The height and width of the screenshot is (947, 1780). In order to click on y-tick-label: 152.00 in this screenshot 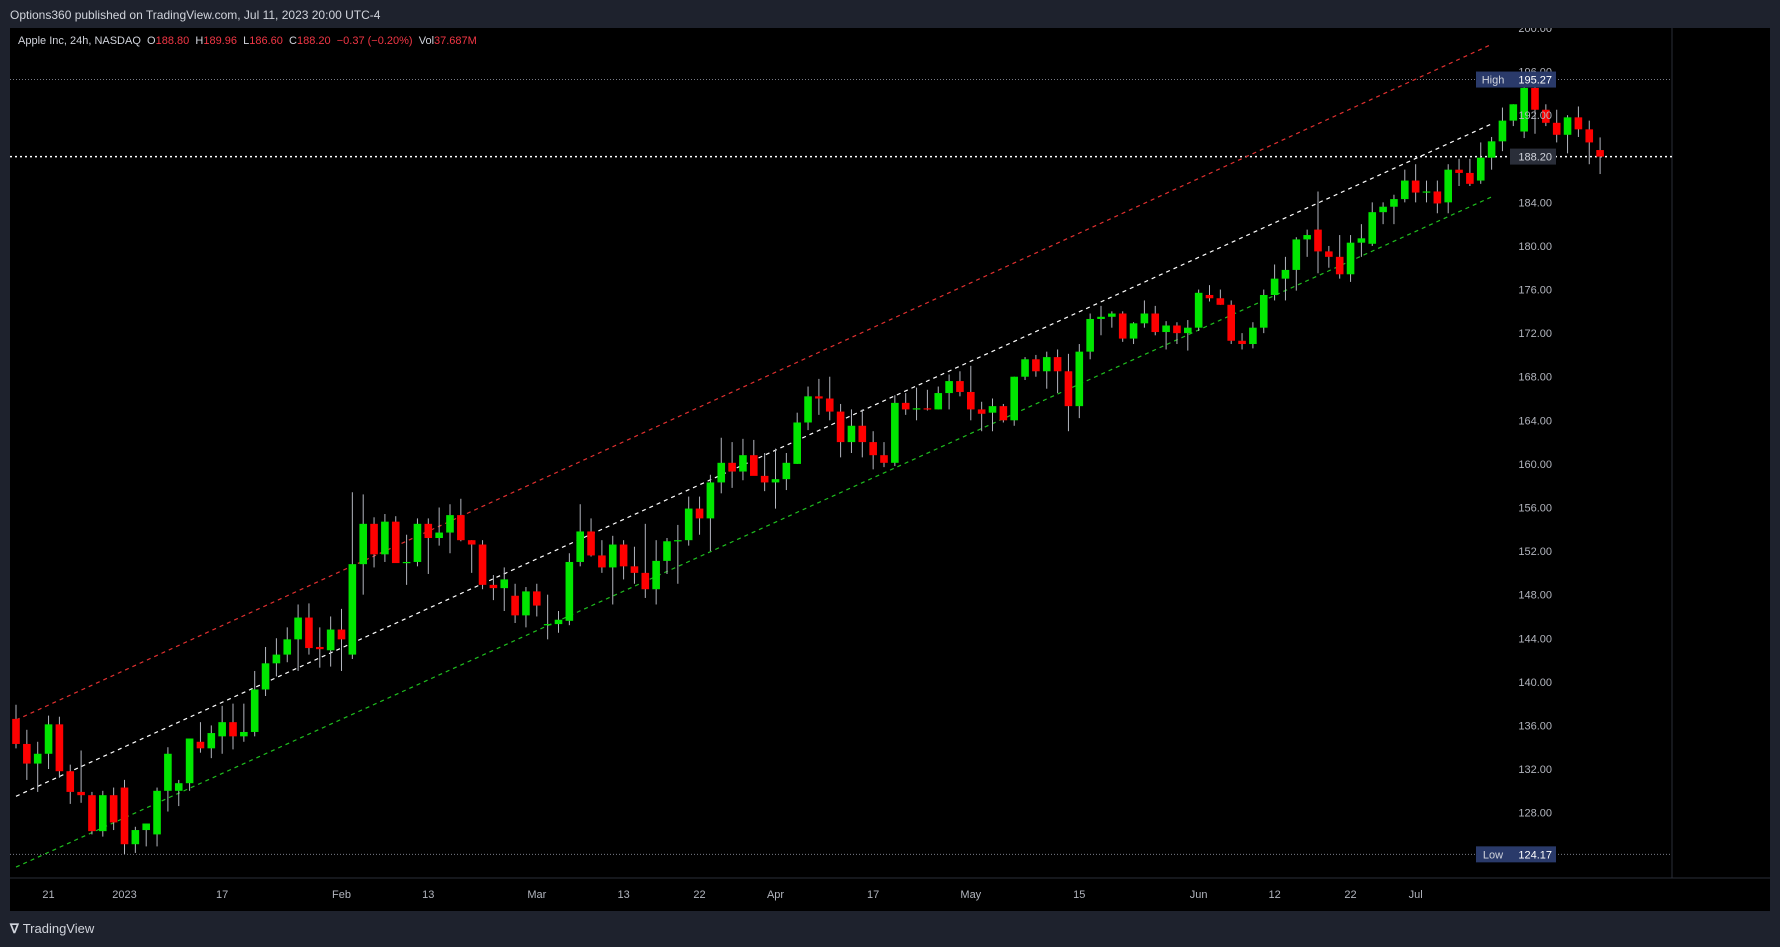, I will do `click(1535, 552)`.